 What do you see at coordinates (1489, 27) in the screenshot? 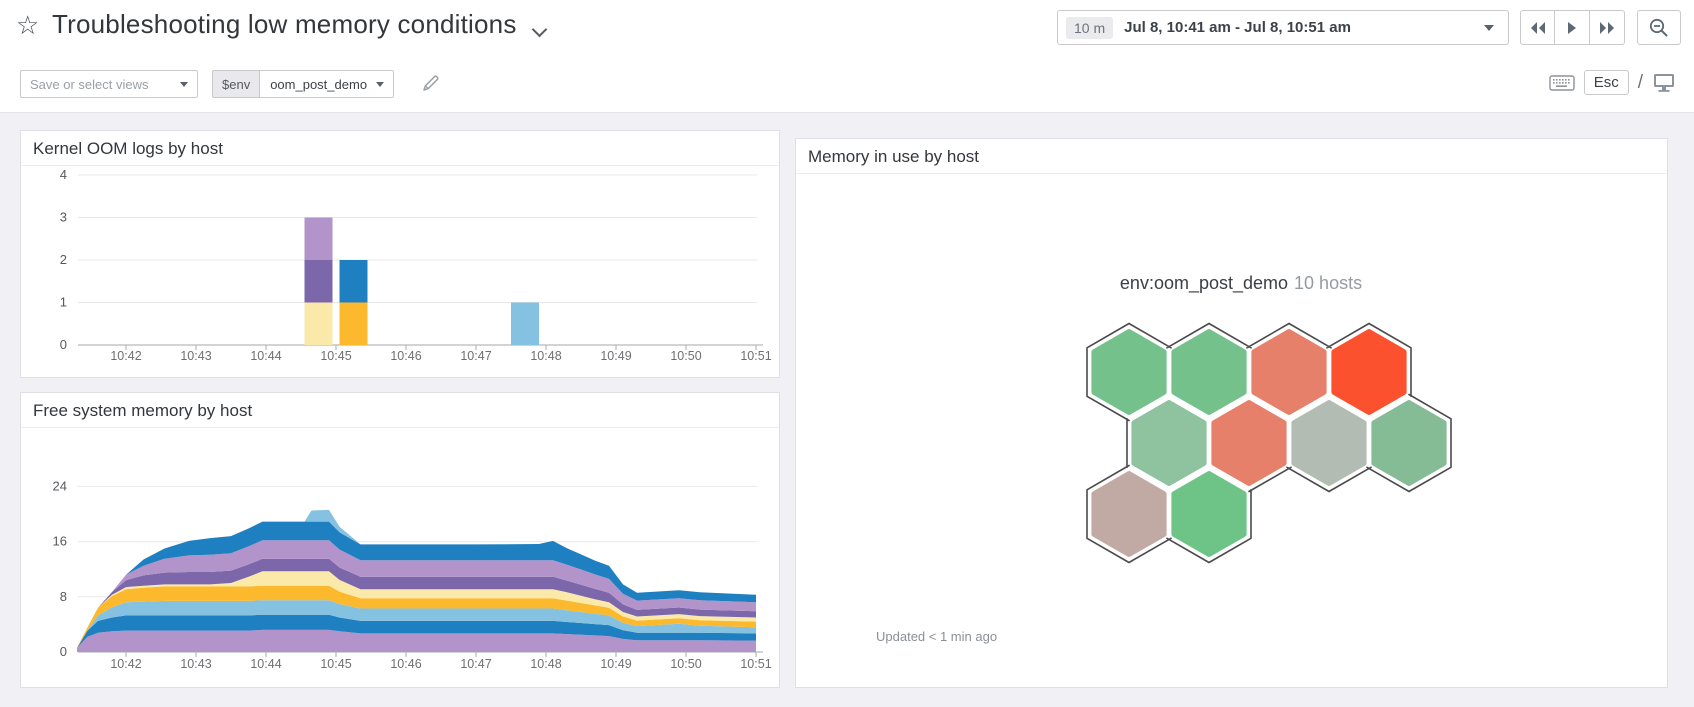
I see `time-caret-icon` at bounding box center [1489, 27].